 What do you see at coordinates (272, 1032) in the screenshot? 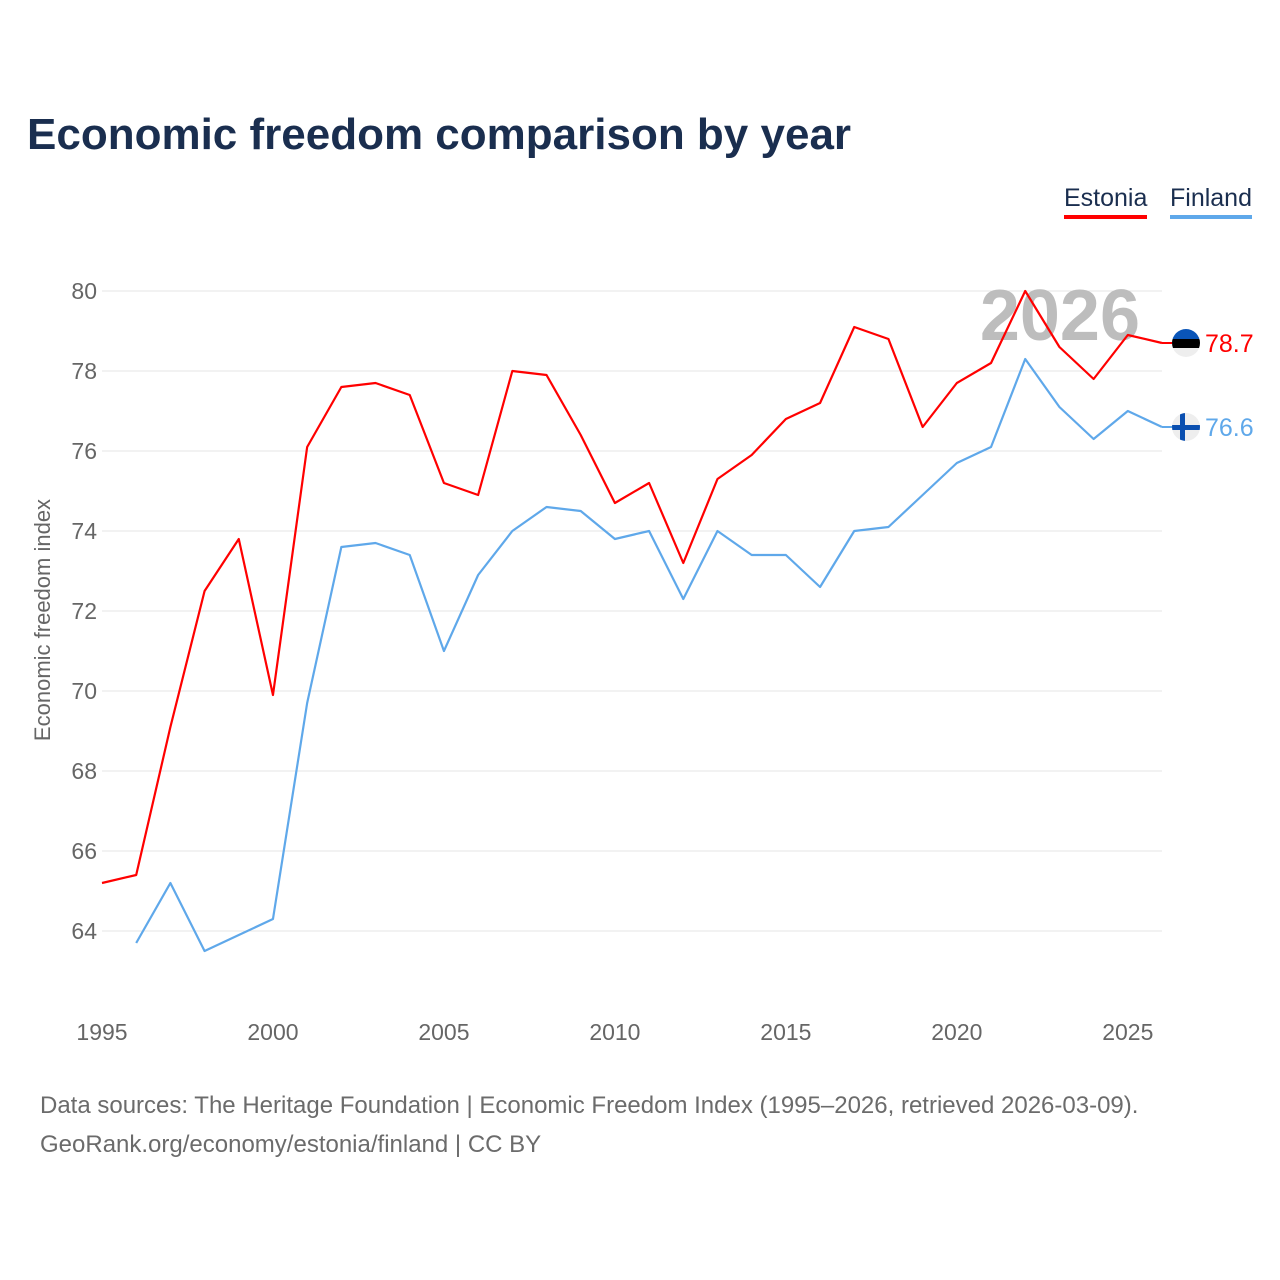
I see `x-tick-label: 2000` at bounding box center [272, 1032].